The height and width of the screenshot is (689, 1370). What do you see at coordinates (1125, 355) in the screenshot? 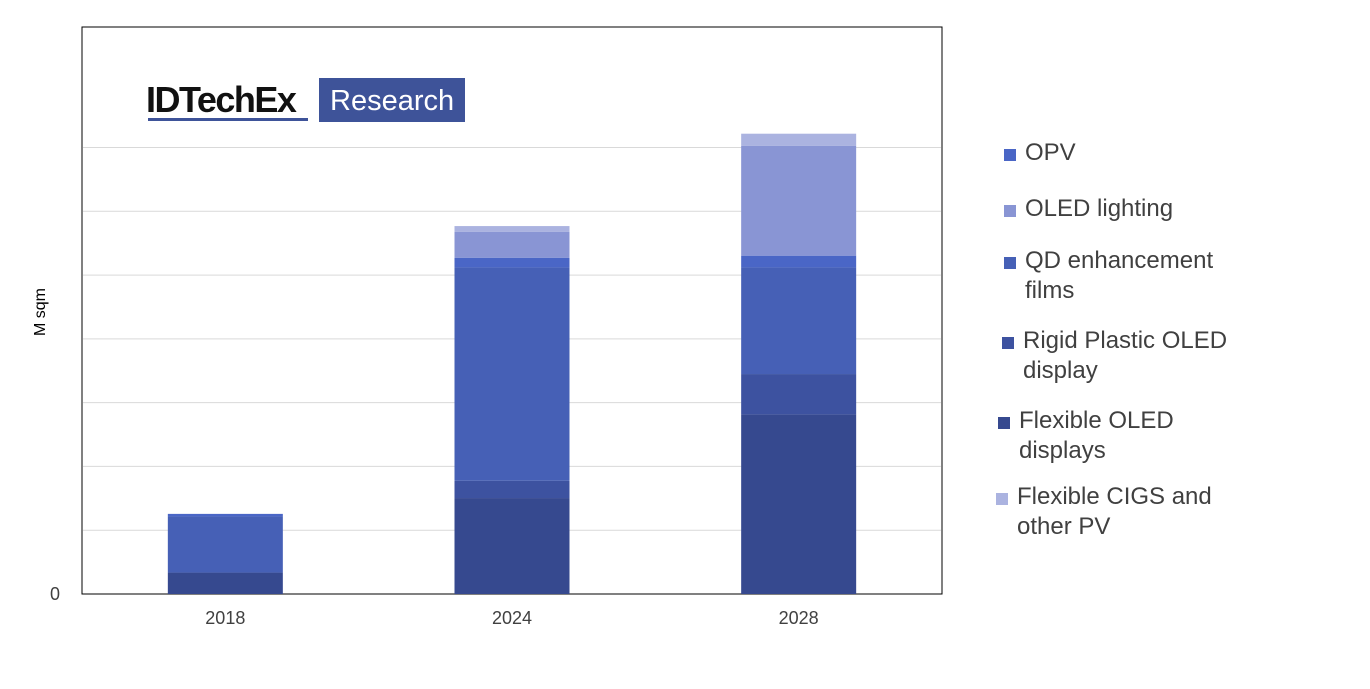
I see `legend-label-rigid-plastic-oled: Rigid Plastic OLED display` at bounding box center [1125, 355].